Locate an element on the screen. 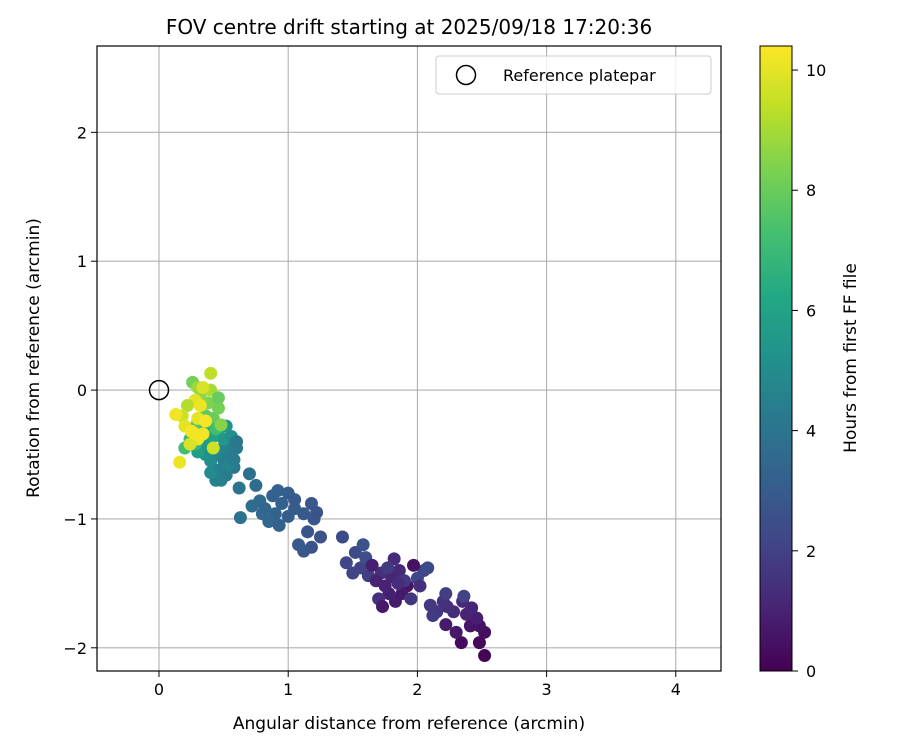 Image resolution: width=900 pixels, height=750 pixels. y-tick-label: −2 is located at coordinates (75, 648).